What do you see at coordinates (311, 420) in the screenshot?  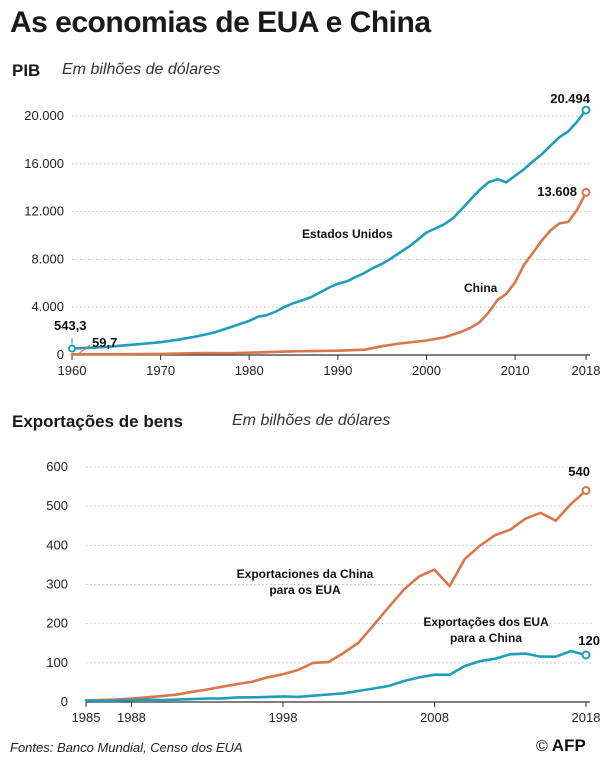 I see `exports-chart-subtitle: Em bilhões de dólares` at bounding box center [311, 420].